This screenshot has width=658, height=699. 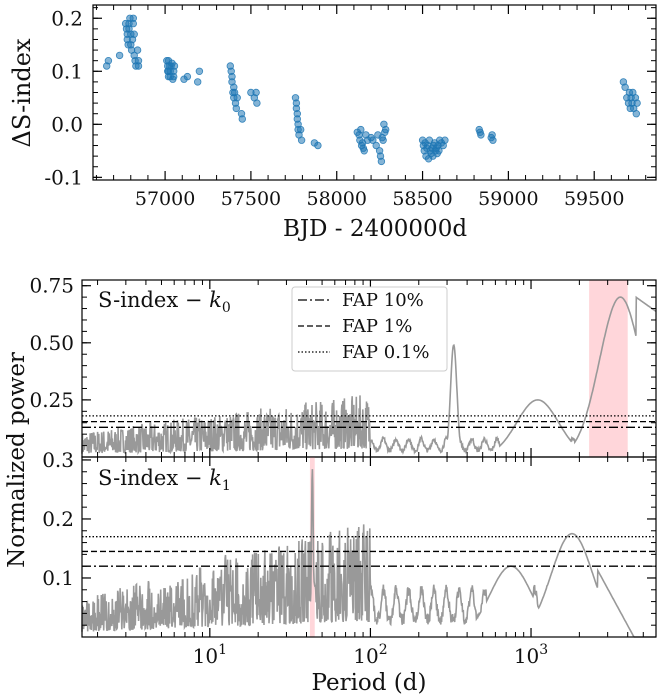 I want to click on periodogram-ylabel: Normalized power, so click(x=17, y=460).